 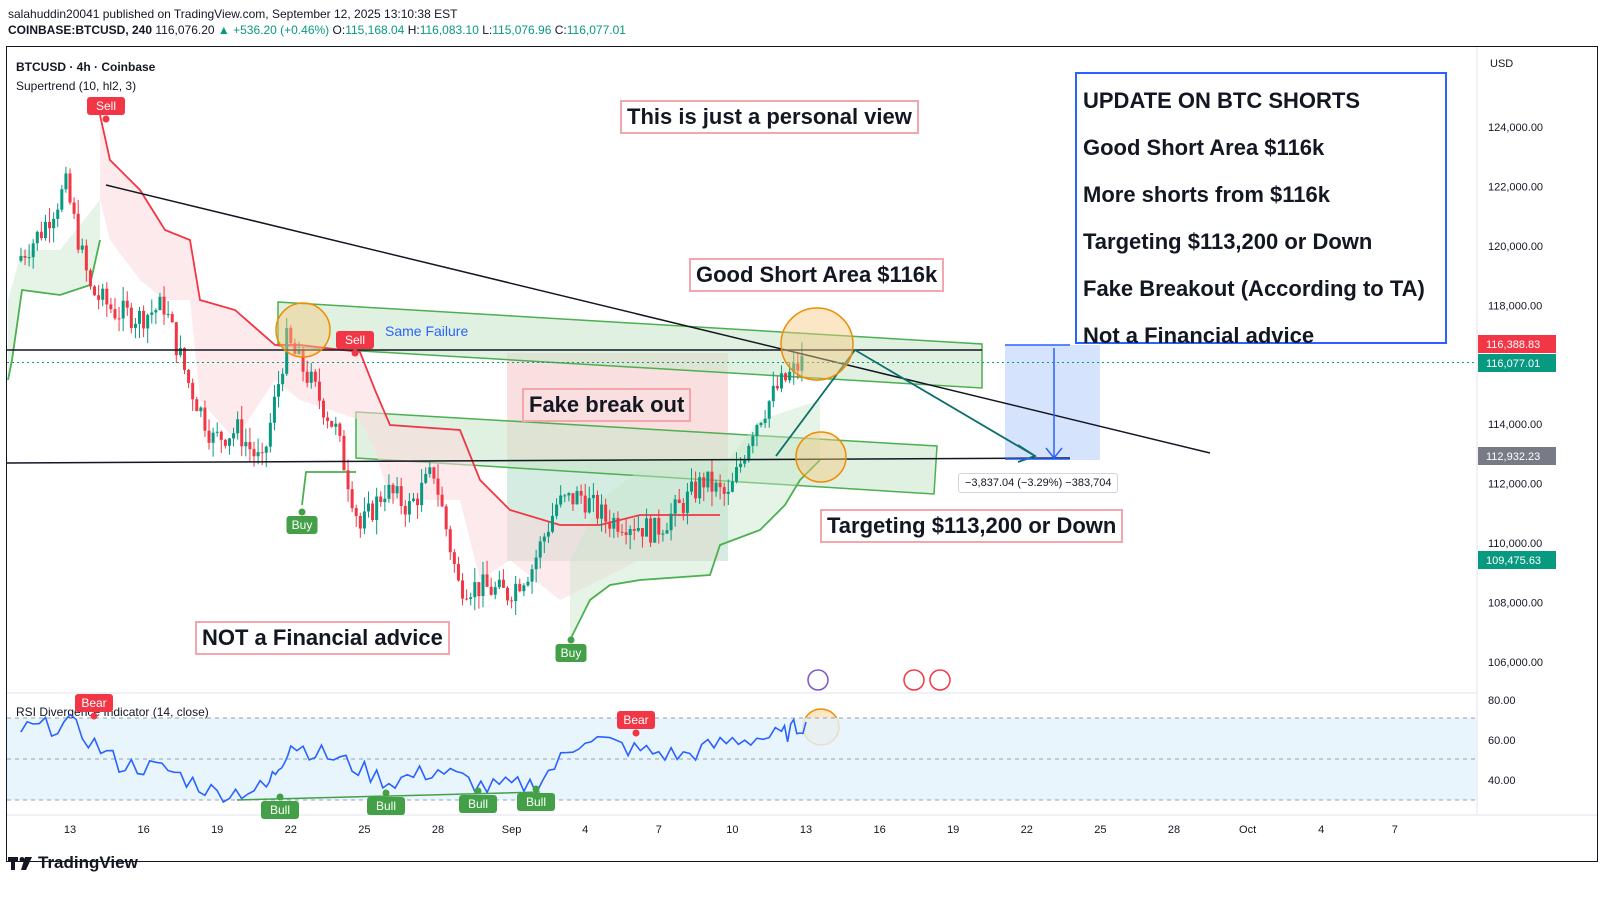 What do you see at coordinates (522, 30) in the screenshot?
I see `low-value: 115,076.96` at bounding box center [522, 30].